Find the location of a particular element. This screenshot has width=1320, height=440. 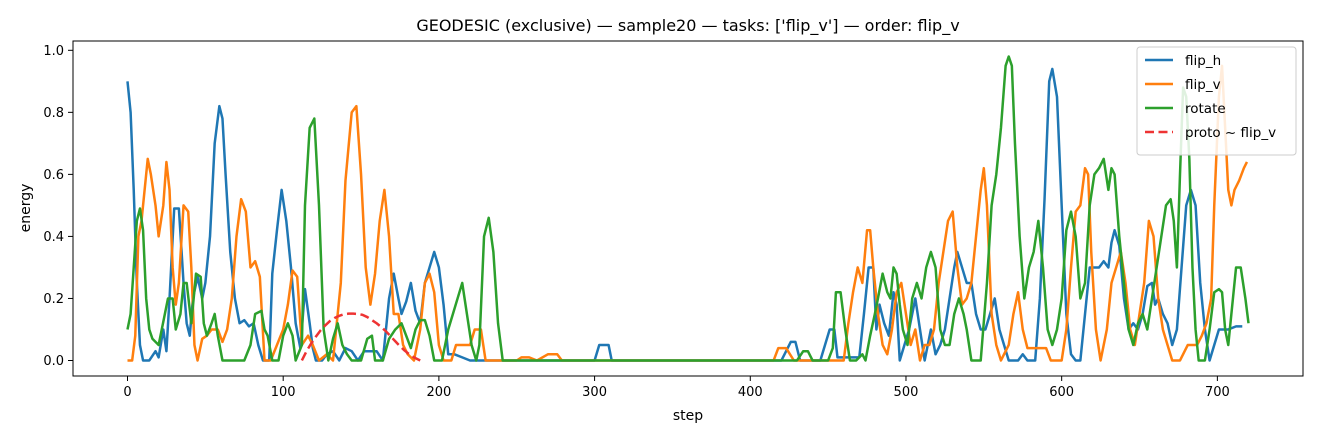

legend-label: flip_v is located at coordinates (1203, 85).